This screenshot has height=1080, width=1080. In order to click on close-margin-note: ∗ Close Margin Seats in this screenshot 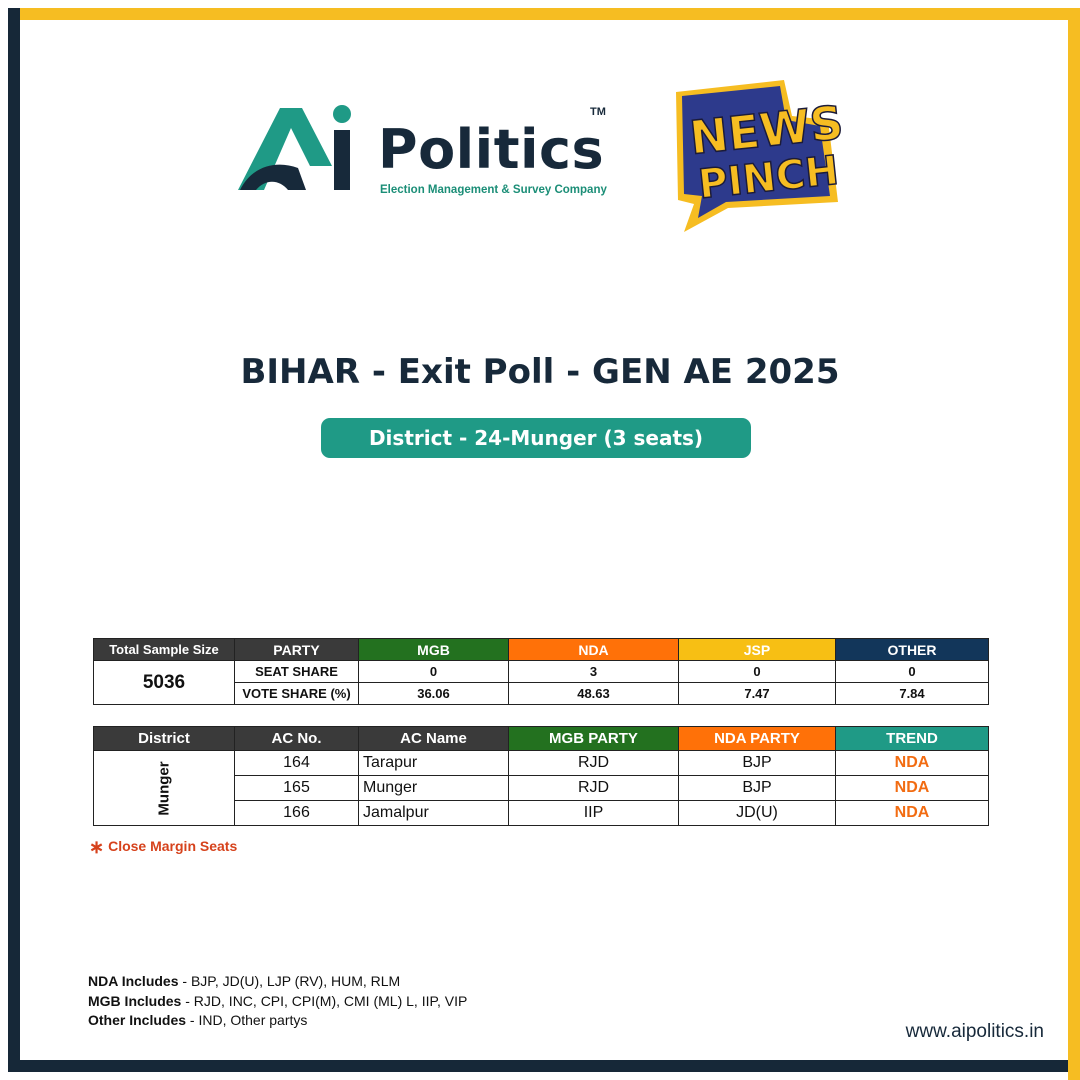, I will do `click(163, 847)`.